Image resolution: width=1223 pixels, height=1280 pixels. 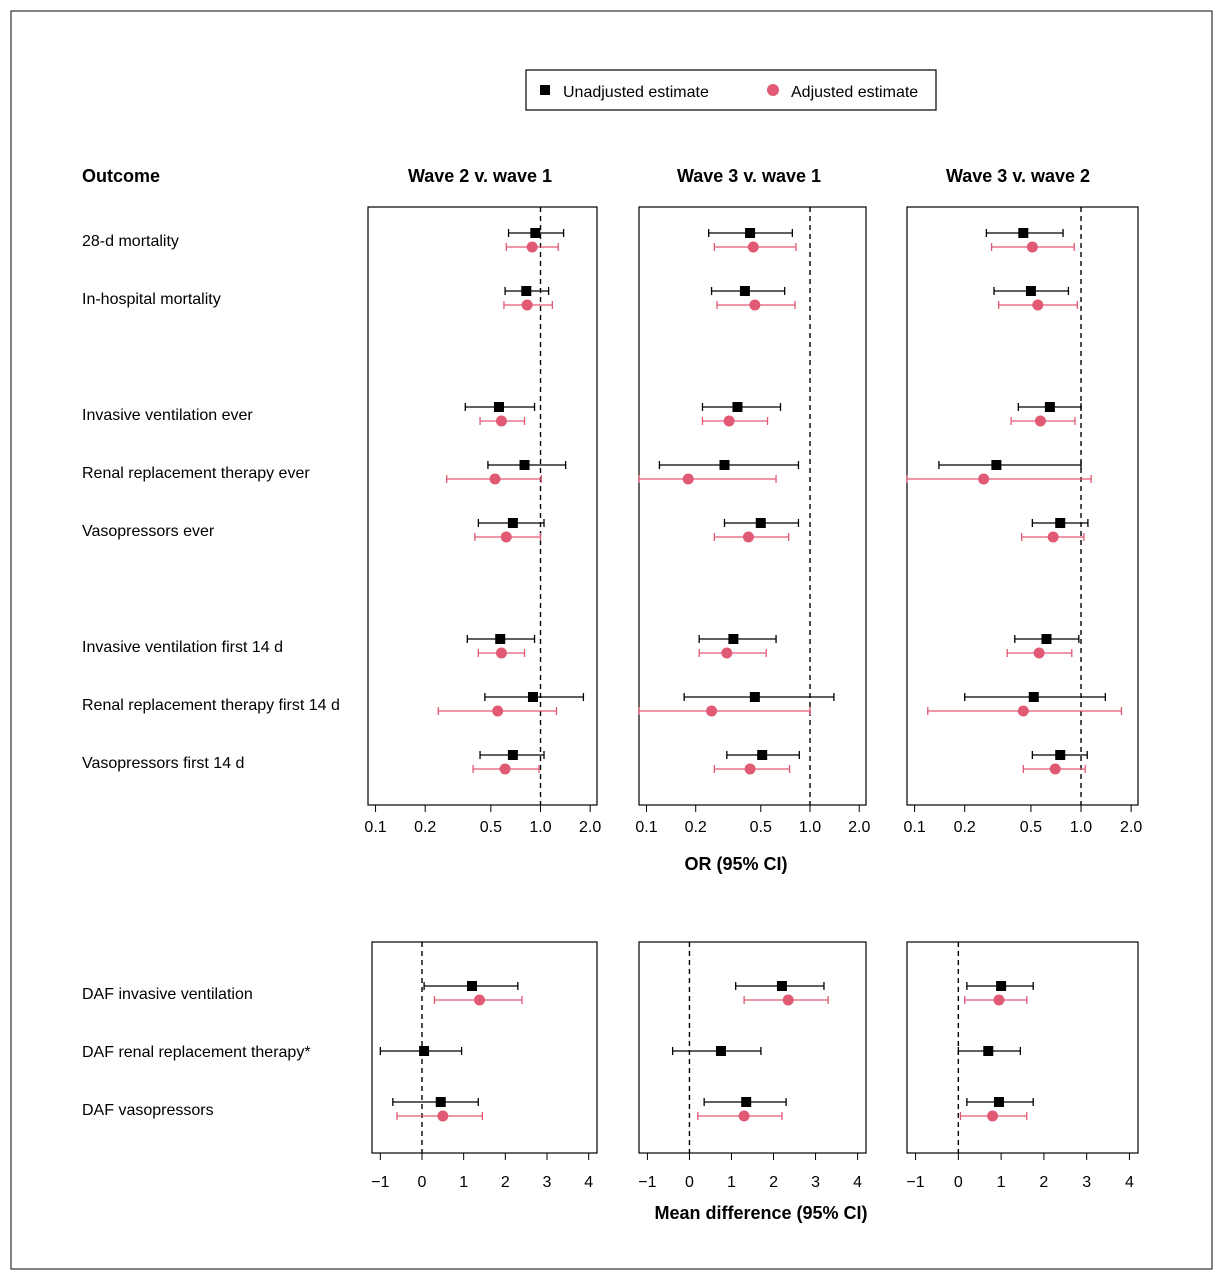 I want to click on md-panel-3: −1 0 1 2 3 4, so click(x=1022, y=1066).